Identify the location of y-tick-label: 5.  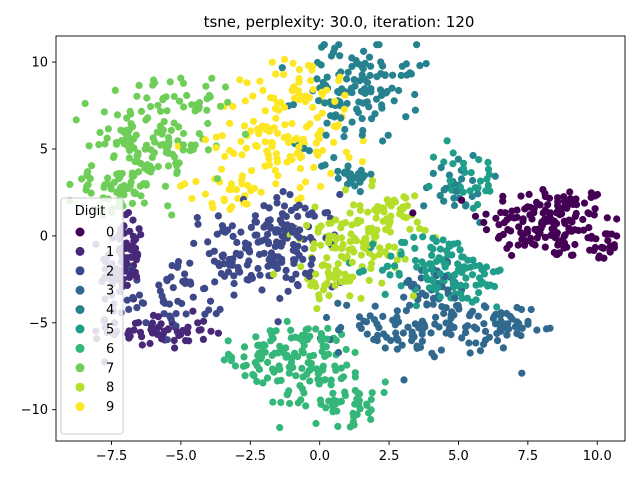
(44, 149).